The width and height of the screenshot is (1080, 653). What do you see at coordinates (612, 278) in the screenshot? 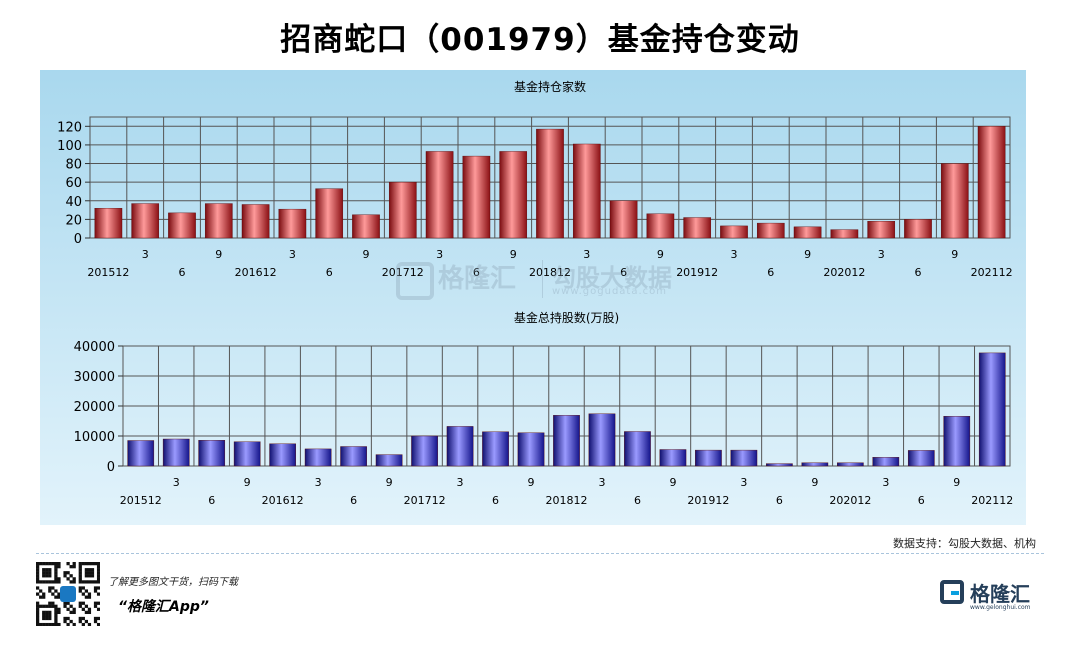
I see `watermark-gogu: 勾股大数据` at bounding box center [612, 278].